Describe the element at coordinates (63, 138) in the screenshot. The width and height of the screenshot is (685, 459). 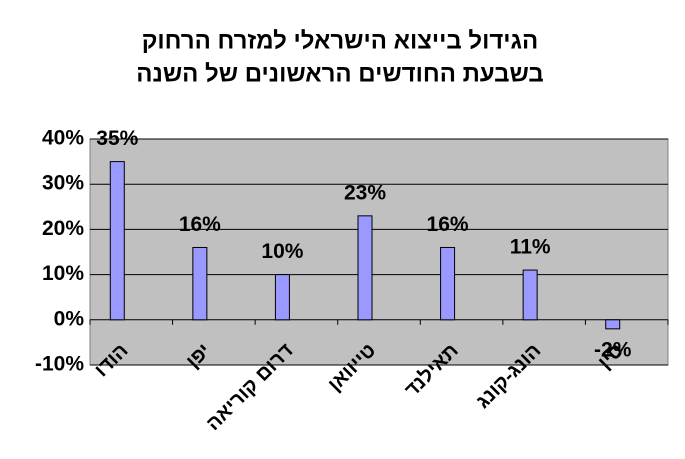
I see `y-tick-label: 40%` at that location.